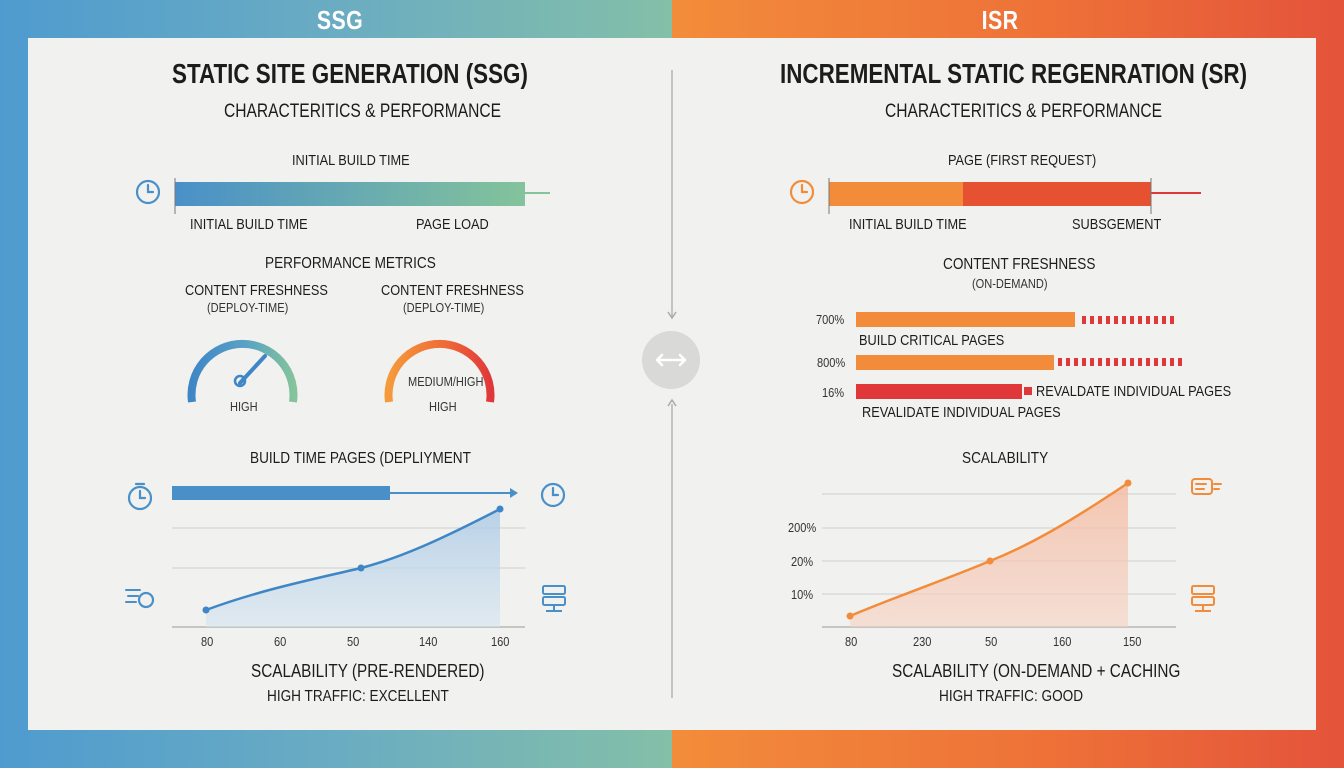 The width and height of the screenshot is (1344, 768). I want to click on gauge-2-subtitle: (DEPLOY-TIME), so click(444, 307).